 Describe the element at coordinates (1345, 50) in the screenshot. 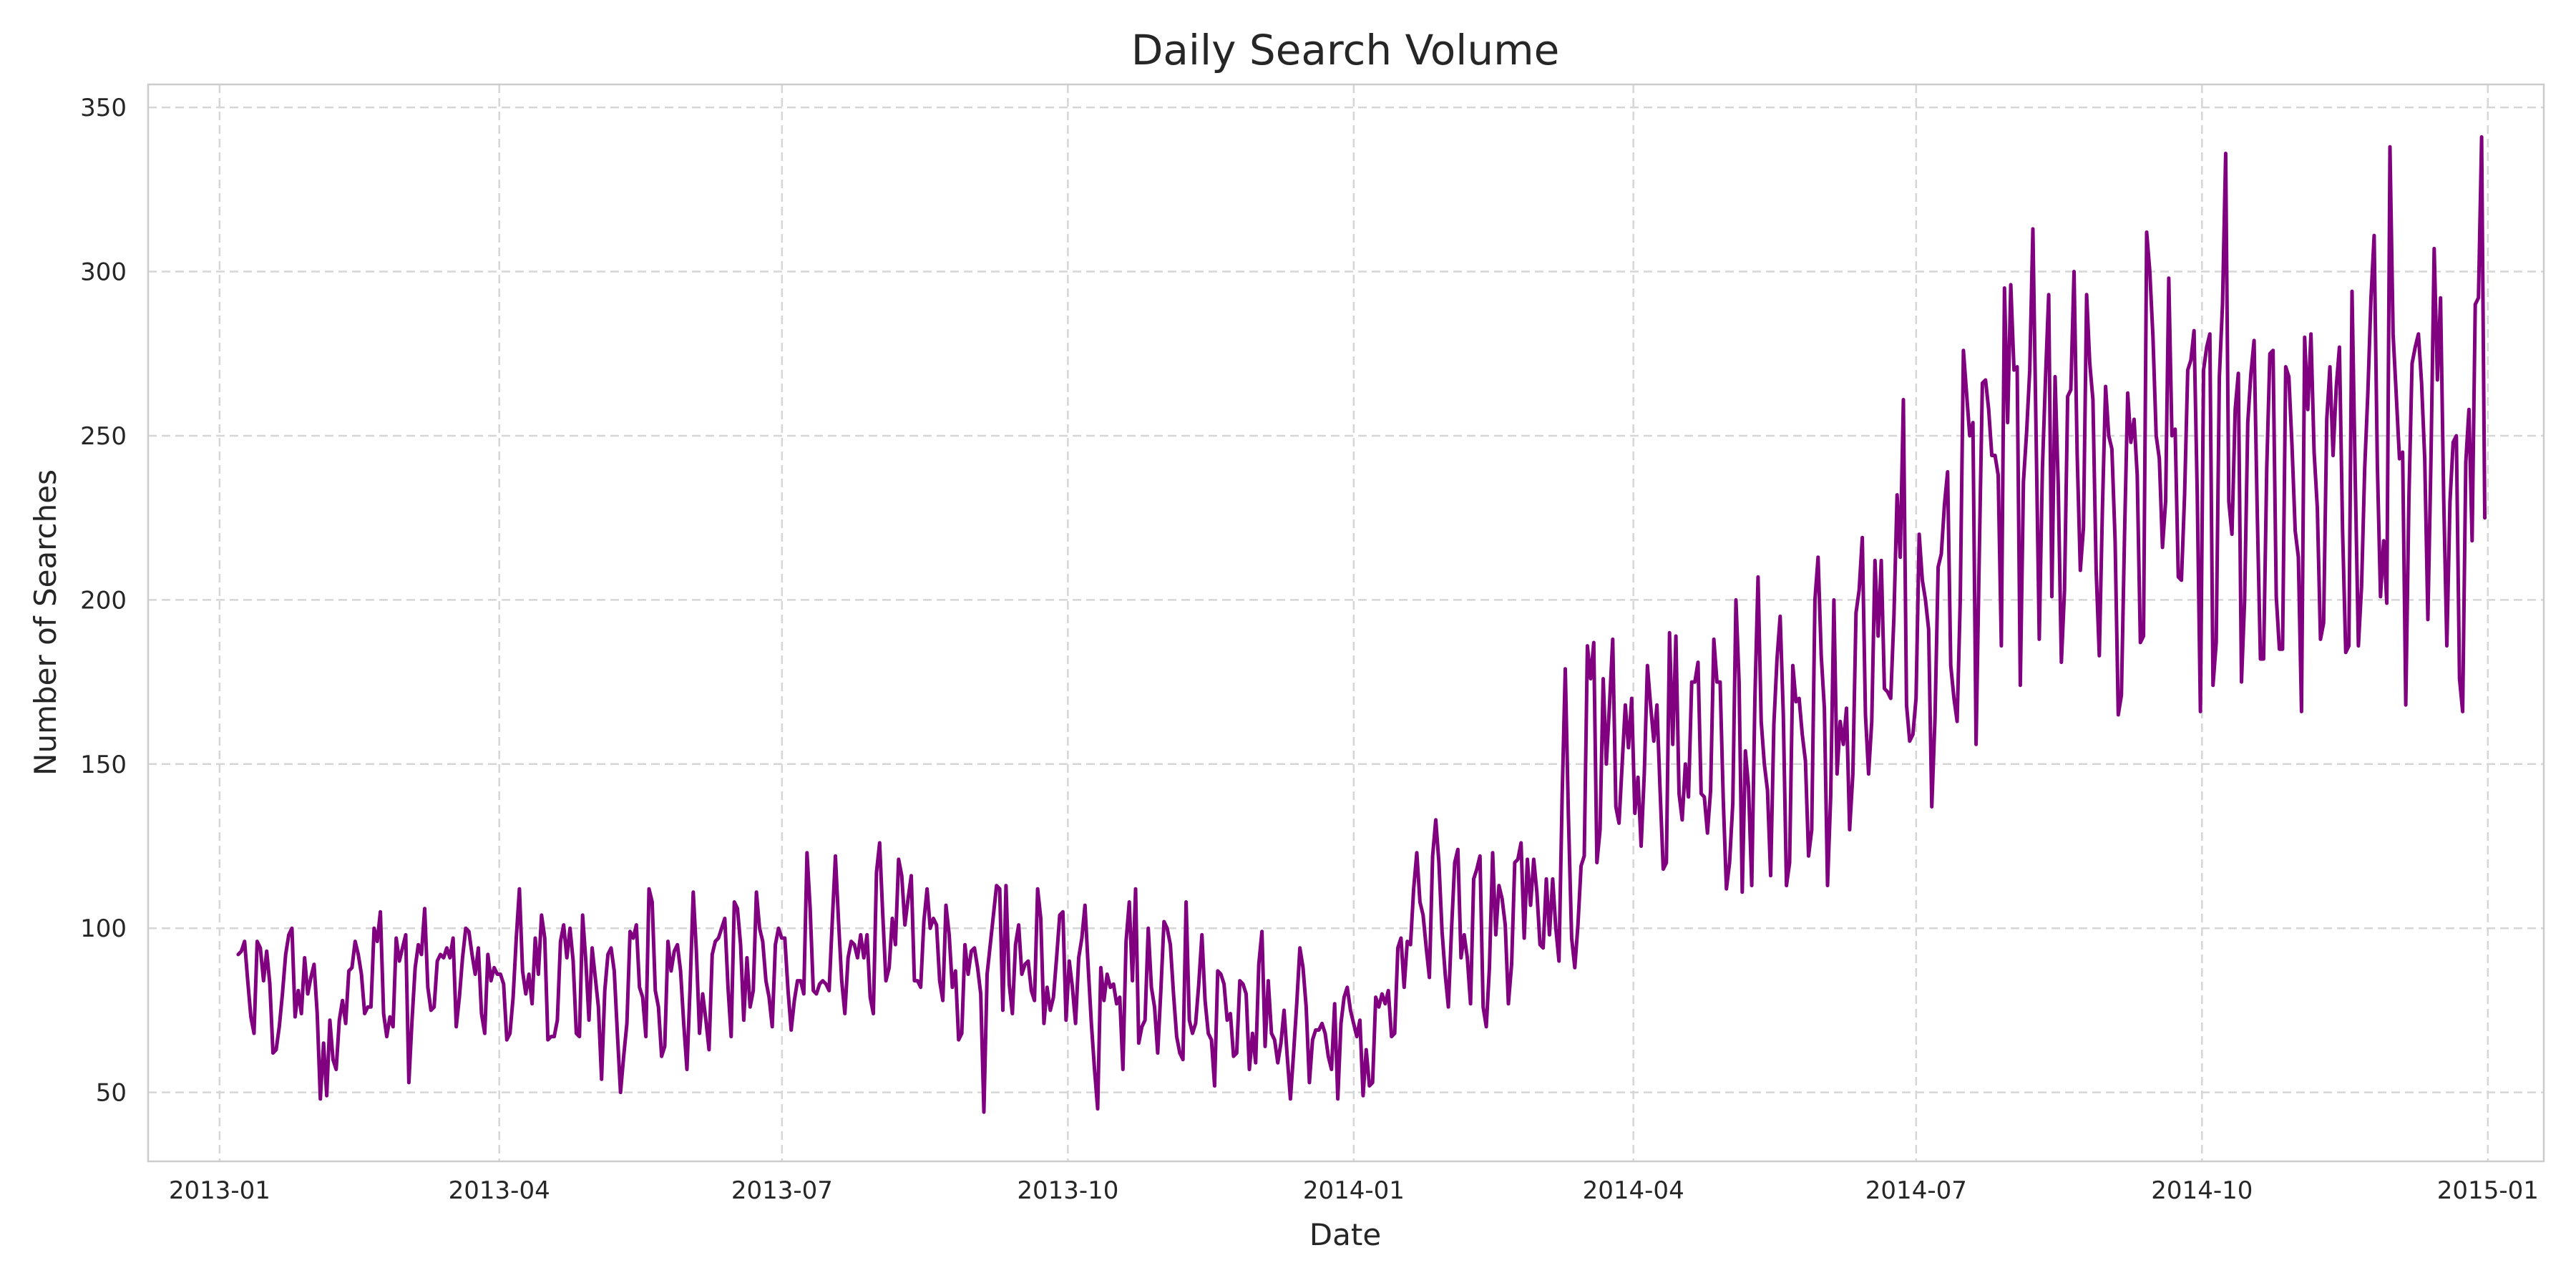

I see `chart-title: Daily Search Volume` at that location.